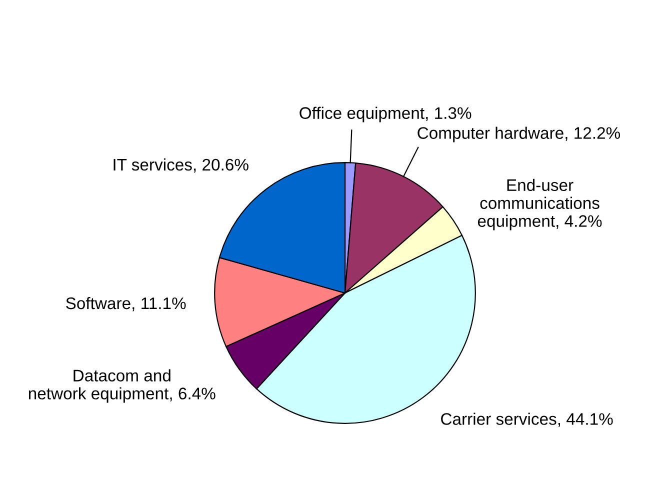 Image resolution: width=671 pixels, height=481 pixels. Describe the element at coordinates (527, 419) in the screenshot. I see `slice-label: Carrier services, 44.1%` at that location.